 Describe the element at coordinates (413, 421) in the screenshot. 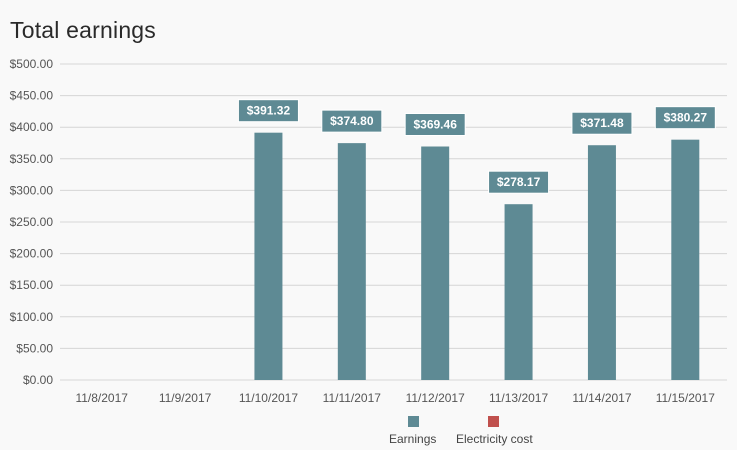

I see `legend-swatch-earnings` at that location.